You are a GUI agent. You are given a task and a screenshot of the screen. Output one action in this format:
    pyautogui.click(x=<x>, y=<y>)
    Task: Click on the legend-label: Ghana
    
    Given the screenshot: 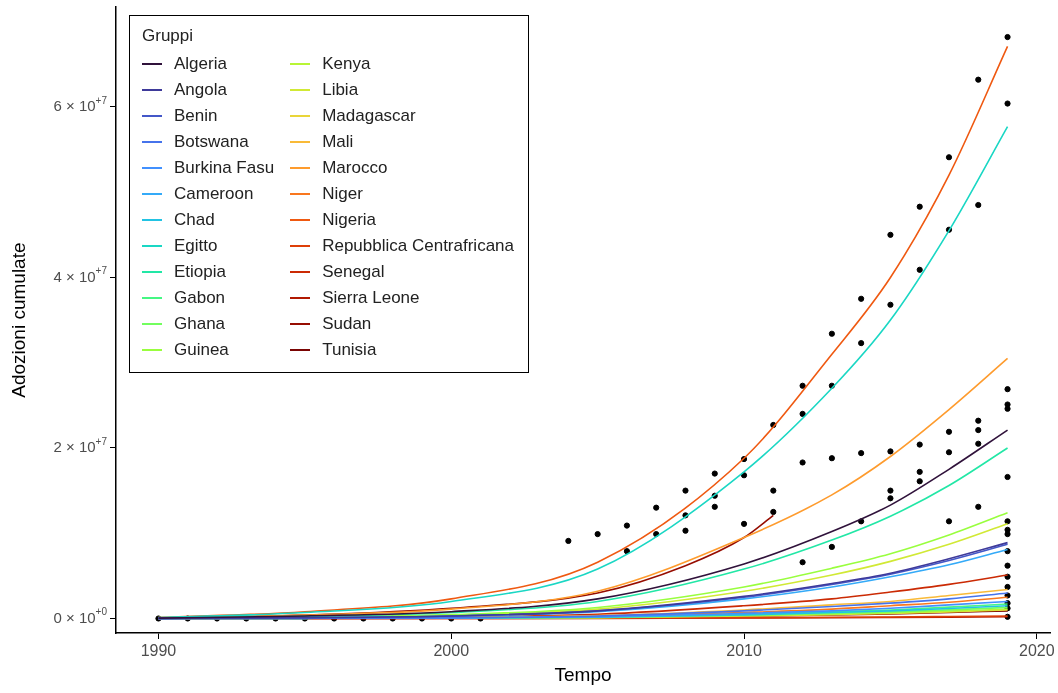 What is the action you would take?
    pyautogui.click(x=200, y=324)
    